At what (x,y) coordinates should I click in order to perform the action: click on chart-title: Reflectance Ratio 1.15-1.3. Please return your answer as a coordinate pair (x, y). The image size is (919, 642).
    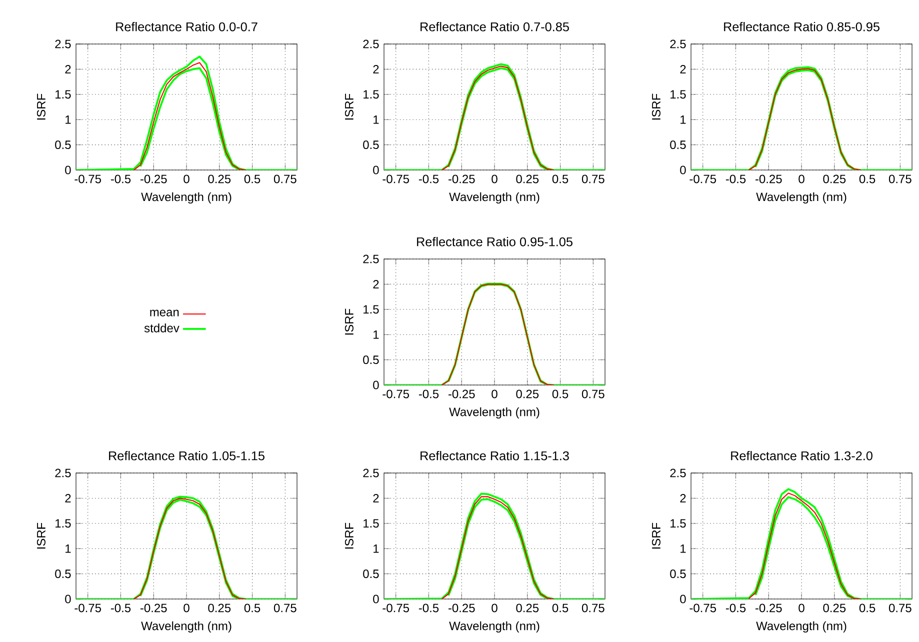
    Looking at the image, I should click on (494, 455).